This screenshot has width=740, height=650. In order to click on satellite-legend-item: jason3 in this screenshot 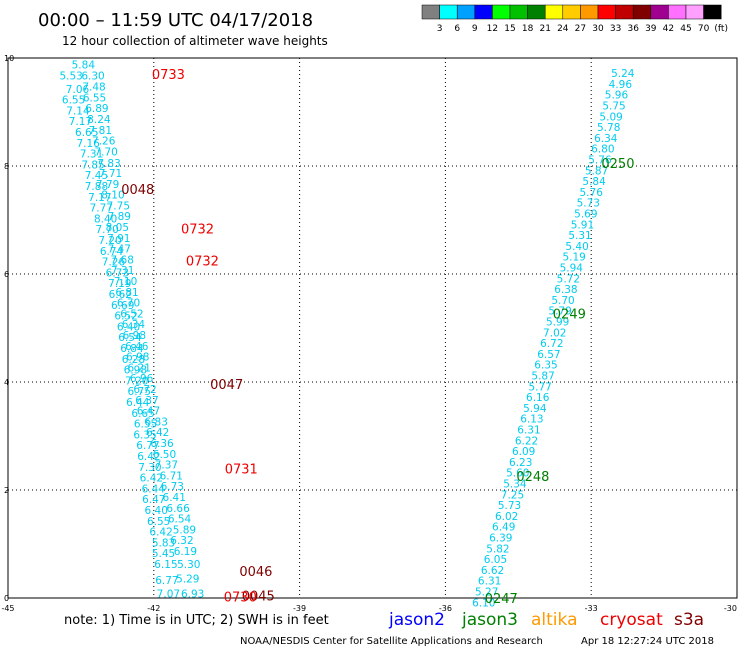, I will do `click(489, 620)`.